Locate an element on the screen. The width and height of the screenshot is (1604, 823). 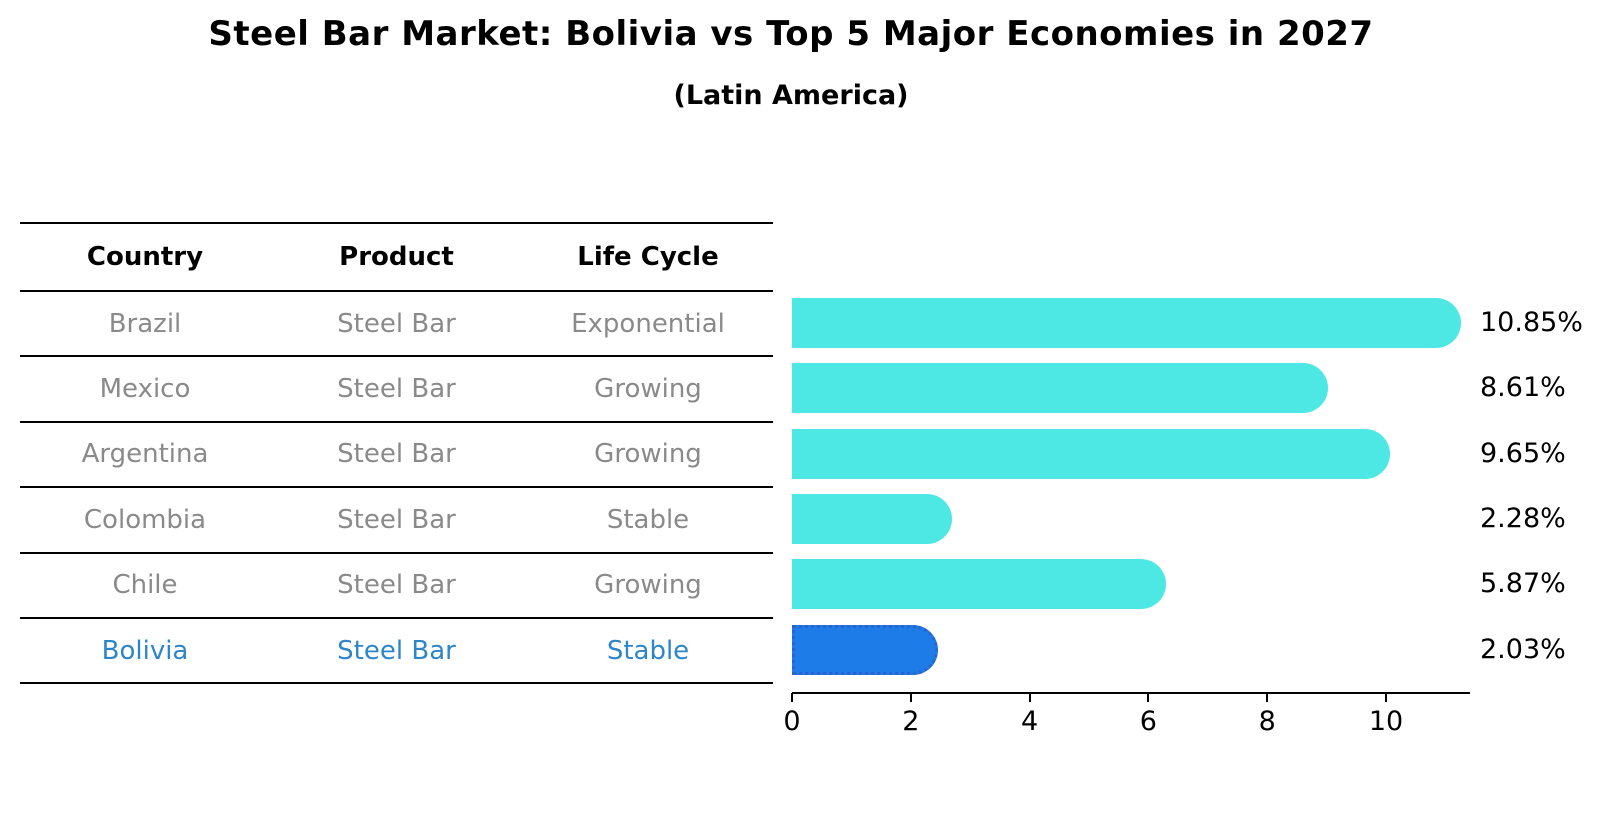
x-axis-tick-label: 6 is located at coordinates (1148, 721).